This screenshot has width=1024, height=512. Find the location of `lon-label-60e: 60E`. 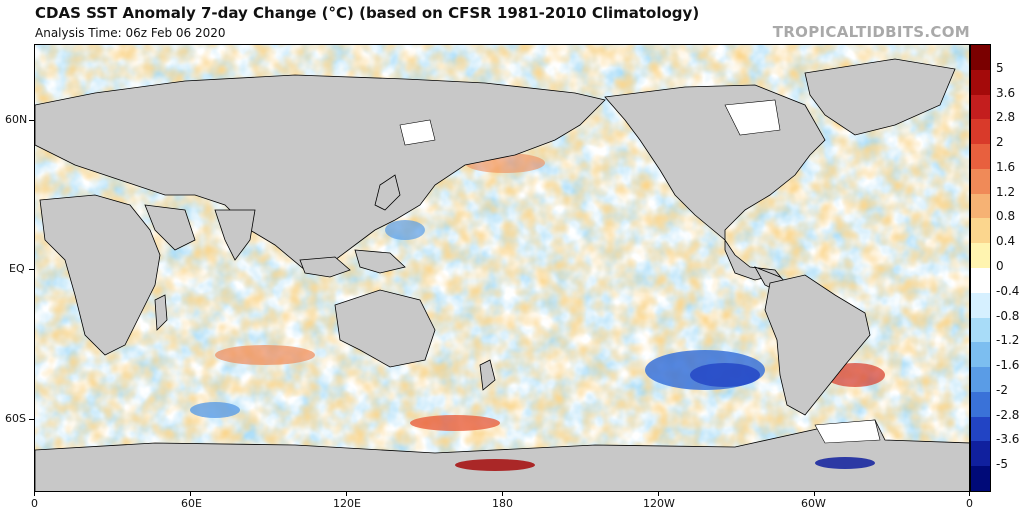

lon-label-60e: 60E is located at coordinates (191, 503).